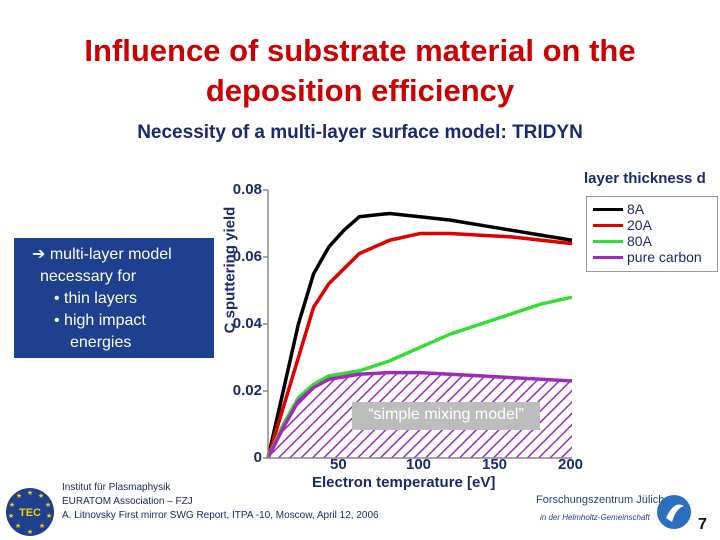  Describe the element at coordinates (257, 457) in the screenshot. I see `y-tick-label: 0` at that location.